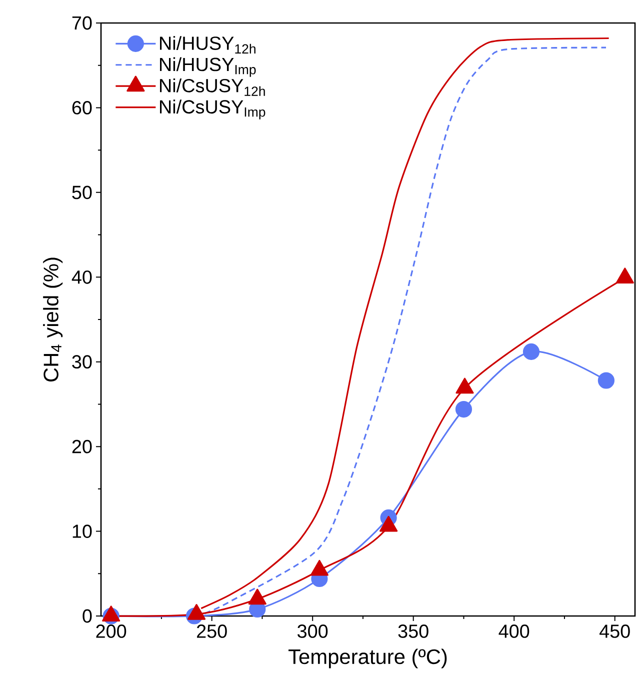  What do you see at coordinates (87, 616) in the screenshot?
I see `y-tick-label: 0` at bounding box center [87, 616].